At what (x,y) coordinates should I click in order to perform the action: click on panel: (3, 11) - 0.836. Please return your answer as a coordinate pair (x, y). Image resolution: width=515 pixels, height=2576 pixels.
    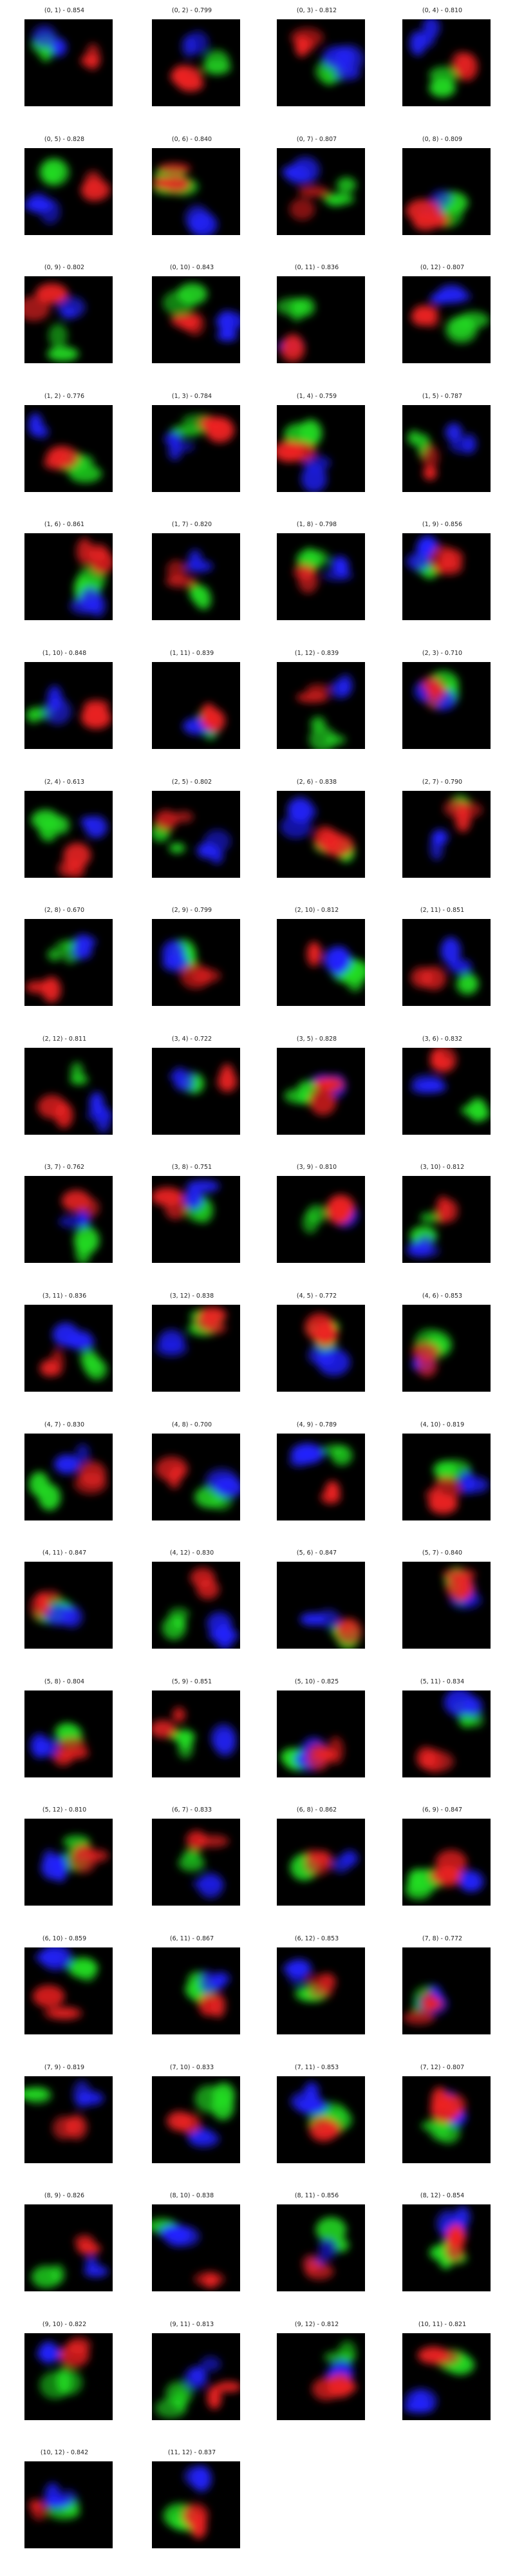
    Looking at the image, I should click on (65, 1349).